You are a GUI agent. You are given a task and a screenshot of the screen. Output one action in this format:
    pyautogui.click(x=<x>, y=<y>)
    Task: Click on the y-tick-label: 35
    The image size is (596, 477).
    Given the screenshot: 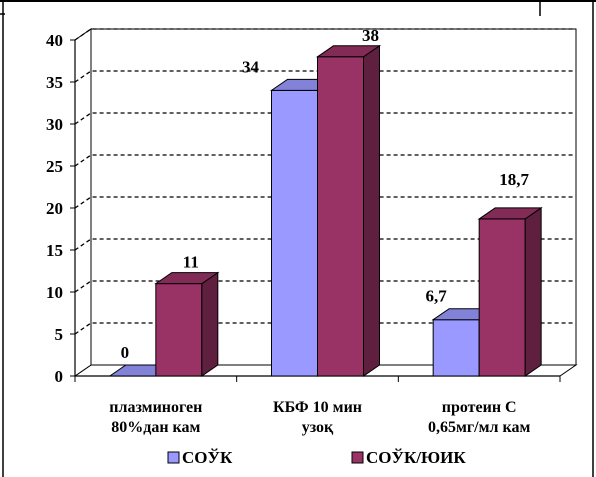 What is the action you would take?
    pyautogui.click(x=54, y=82)
    